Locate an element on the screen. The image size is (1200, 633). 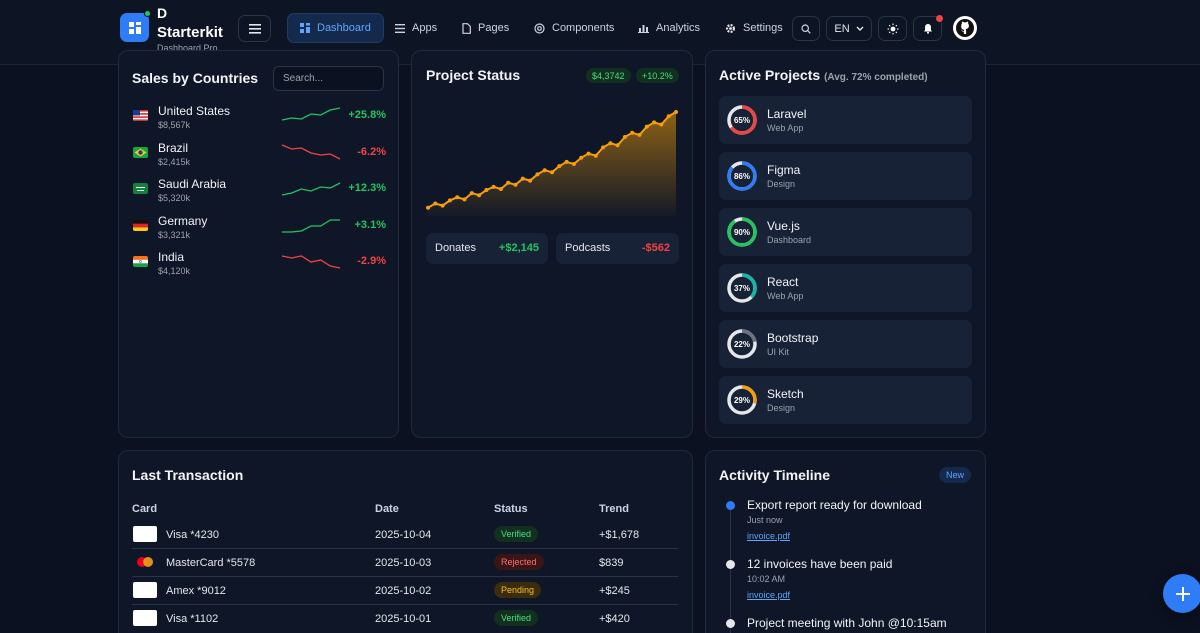
app-logo is located at coordinates (134, 27).